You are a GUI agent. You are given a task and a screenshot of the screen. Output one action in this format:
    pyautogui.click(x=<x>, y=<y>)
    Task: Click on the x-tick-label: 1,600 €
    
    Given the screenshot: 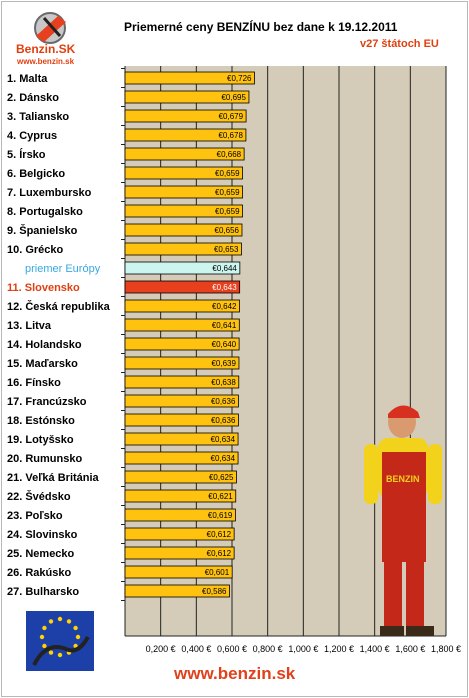 What is the action you would take?
    pyautogui.click(x=410, y=649)
    